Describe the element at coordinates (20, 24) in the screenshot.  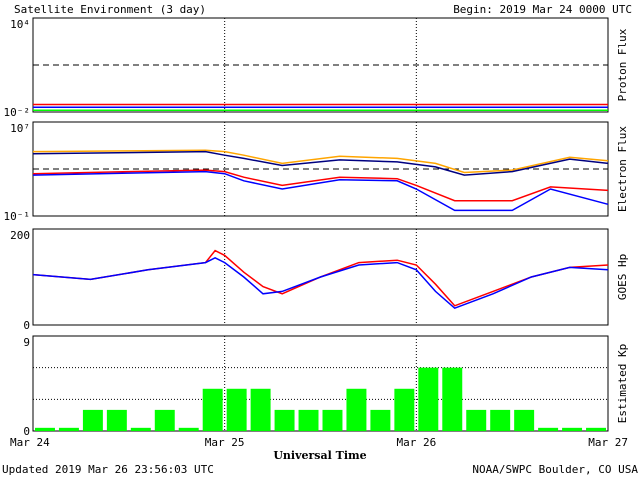
I see `y-tick-top: 10⁴` at that location.